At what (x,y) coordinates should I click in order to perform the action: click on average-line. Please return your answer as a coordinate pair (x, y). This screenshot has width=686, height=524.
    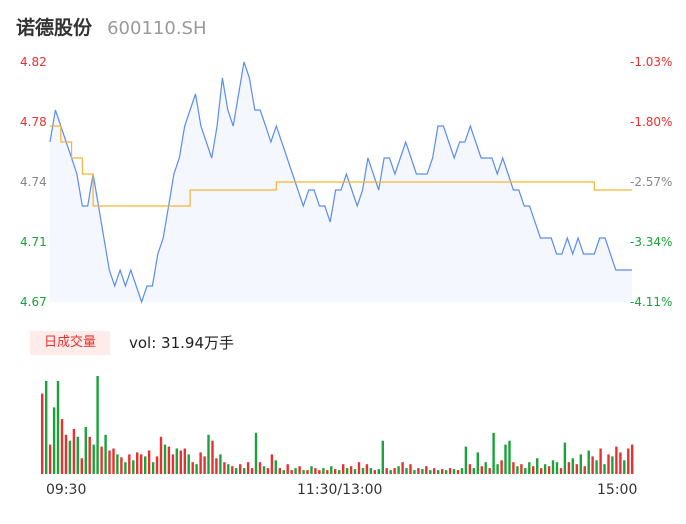
    Looking at the image, I should click on (341, 166).